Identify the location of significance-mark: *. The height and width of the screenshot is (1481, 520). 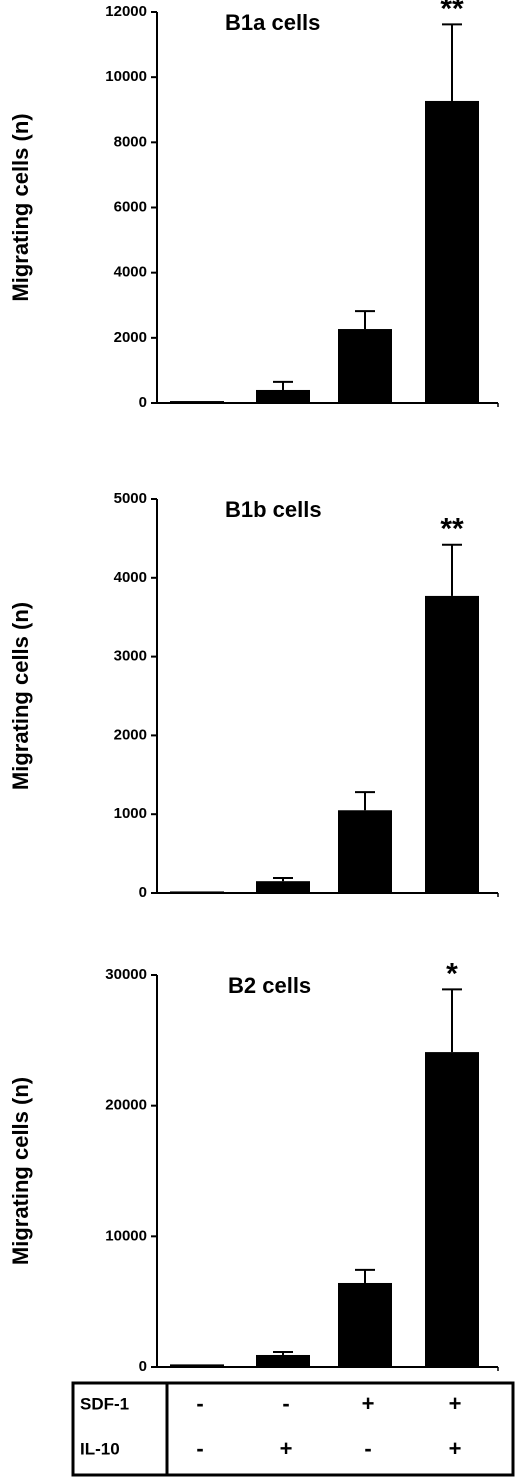
(452, 973).